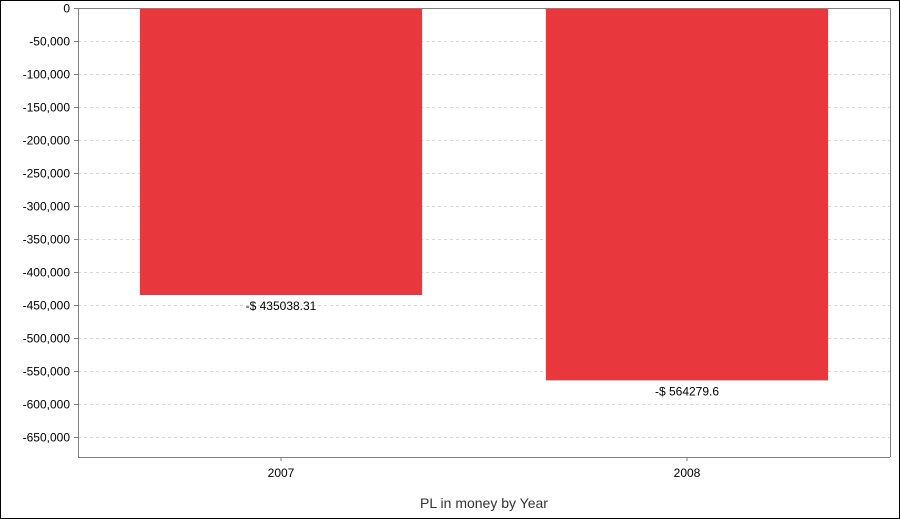  What do you see at coordinates (49, 42) in the screenshot?
I see `y-tick-label: -50,000` at bounding box center [49, 42].